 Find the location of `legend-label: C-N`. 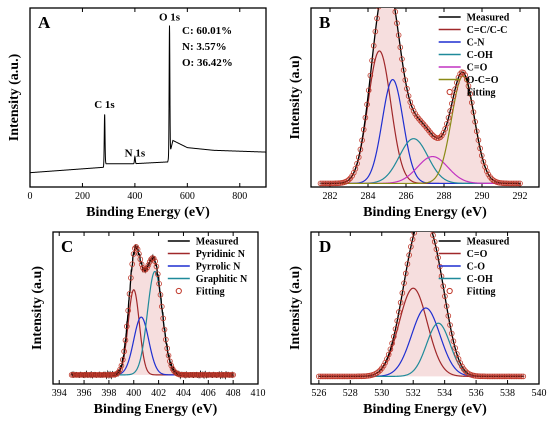

legend-label: C-N is located at coordinates (476, 43).